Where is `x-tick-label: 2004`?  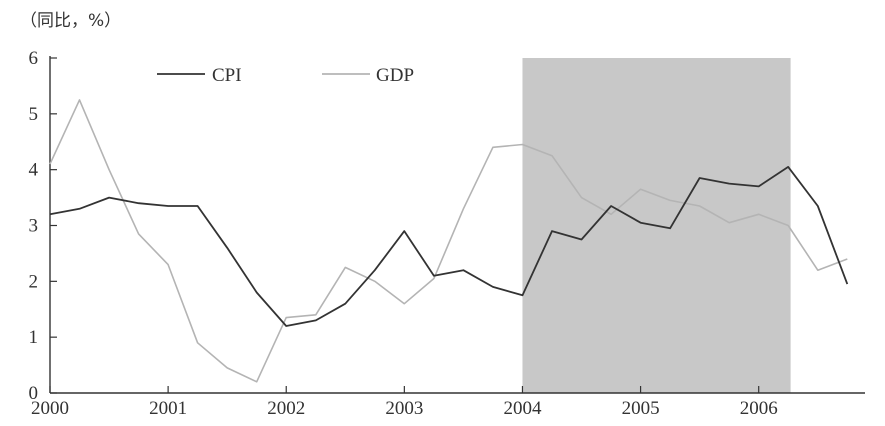
x-tick-label: 2004 is located at coordinates (522, 408).